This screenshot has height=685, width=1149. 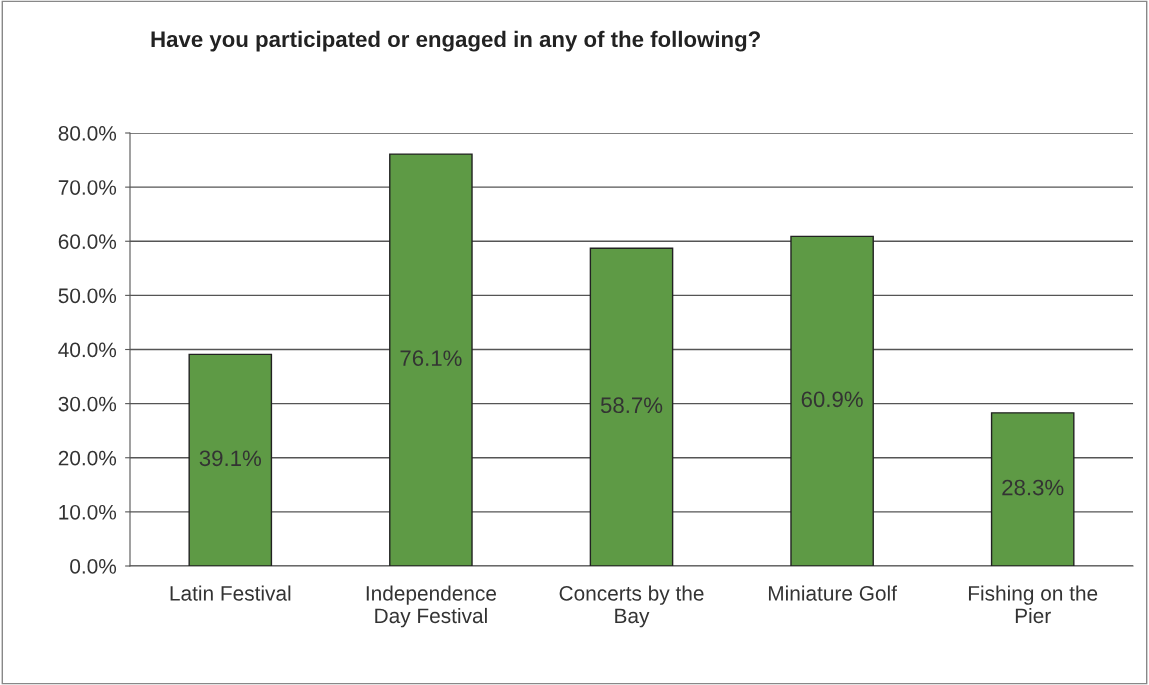 I want to click on data-label: 76.1%, so click(x=431, y=358).